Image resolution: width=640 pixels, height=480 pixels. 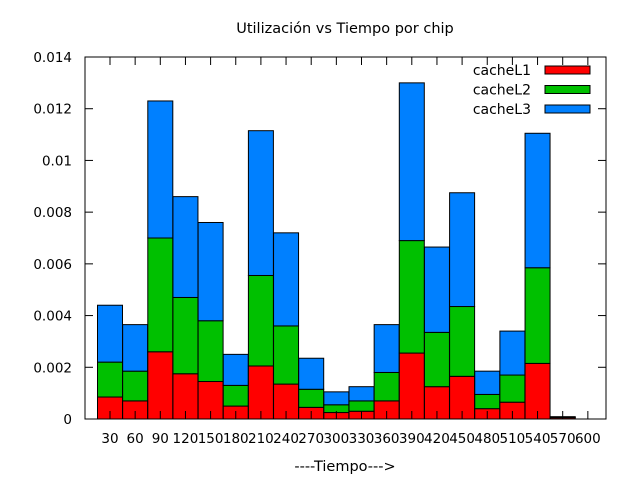 I want to click on y-tick-label: 0.004, so click(x=52, y=317).